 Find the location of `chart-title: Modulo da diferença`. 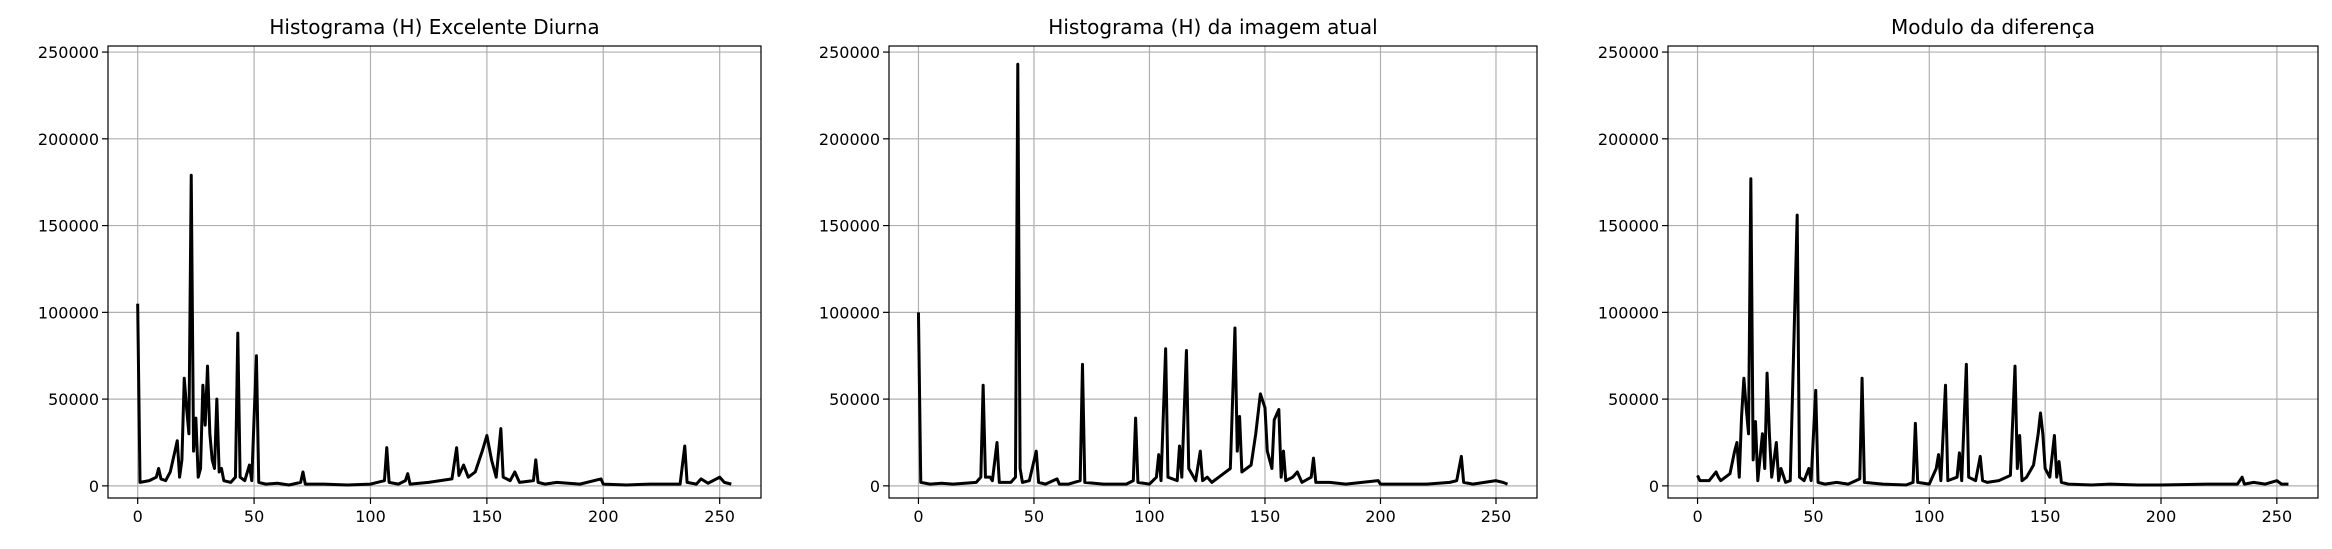

chart-title: Modulo da diferença is located at coordinates (1993, 27).